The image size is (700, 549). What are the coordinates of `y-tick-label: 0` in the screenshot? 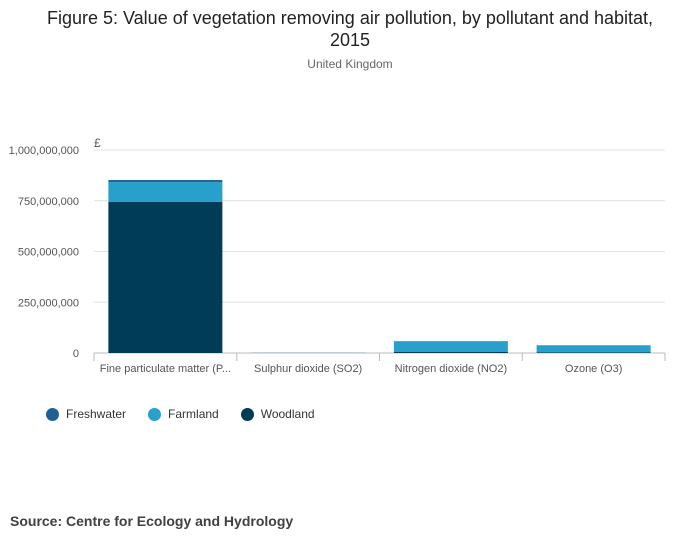 It's located at (76, 354).